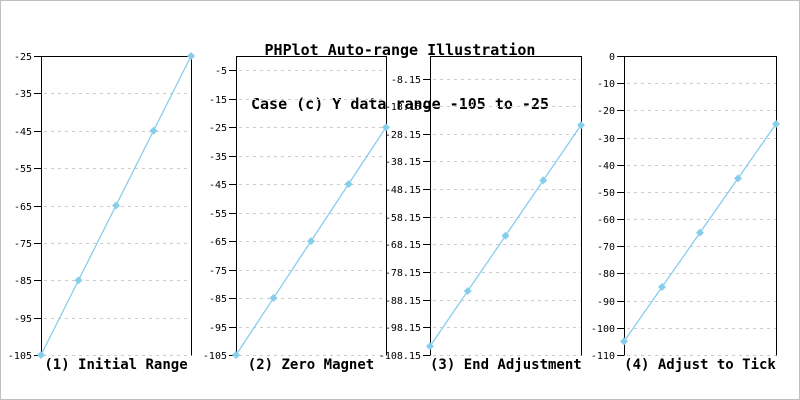 Image resolution: width=800 pixels, height=400 pixels. What do you see at coordinates (606, 166) in the screenshot?
I see `y-tick-label: -40` at bounding box center [606, 166].